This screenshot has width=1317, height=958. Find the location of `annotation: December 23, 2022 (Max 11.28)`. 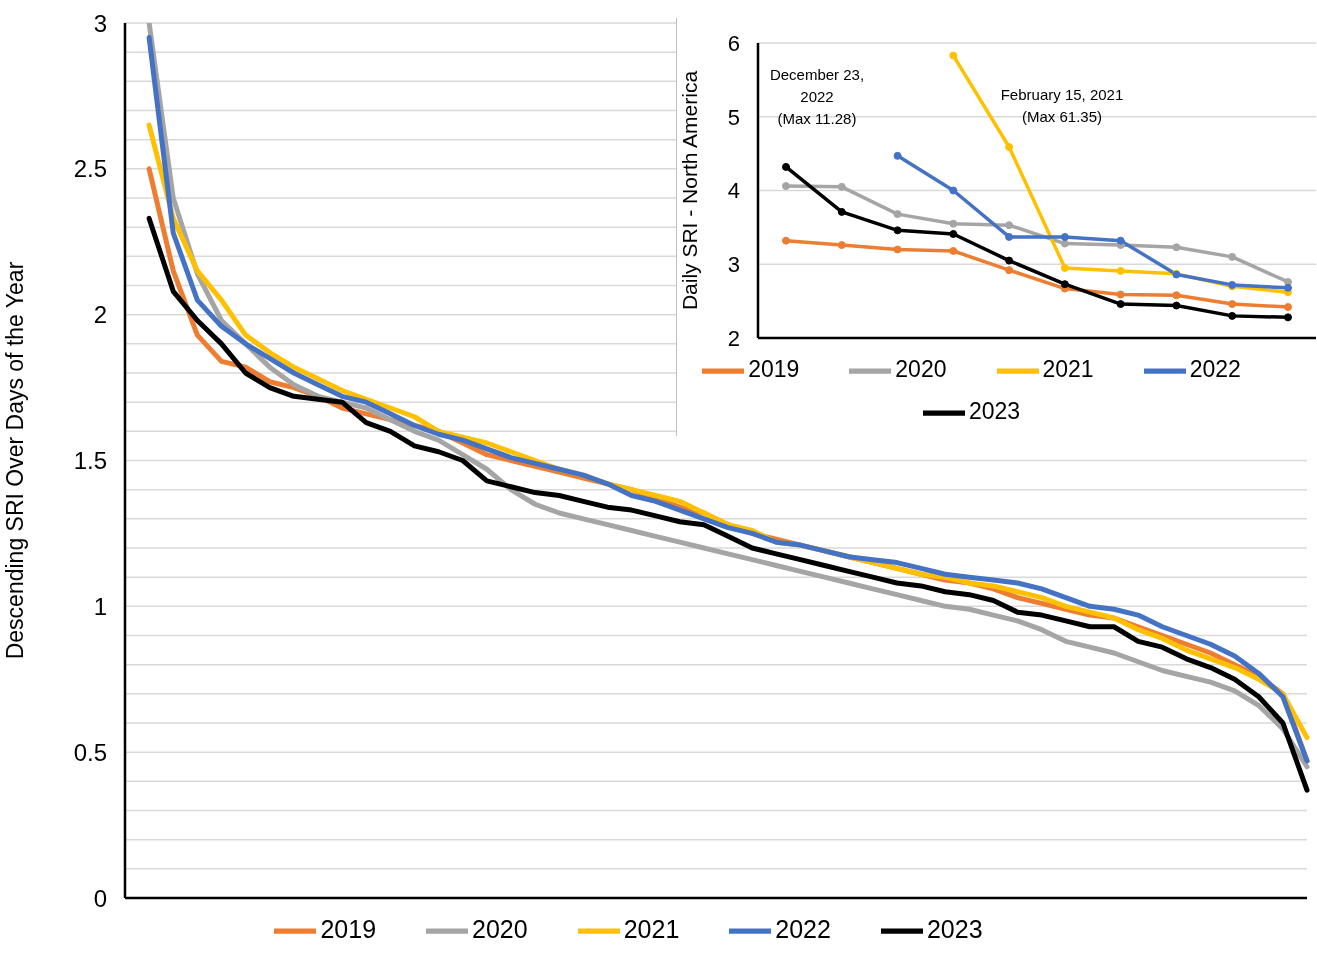

annotation: December 23, 2022 (Max 11.28) is located at coordinates (817, 97).